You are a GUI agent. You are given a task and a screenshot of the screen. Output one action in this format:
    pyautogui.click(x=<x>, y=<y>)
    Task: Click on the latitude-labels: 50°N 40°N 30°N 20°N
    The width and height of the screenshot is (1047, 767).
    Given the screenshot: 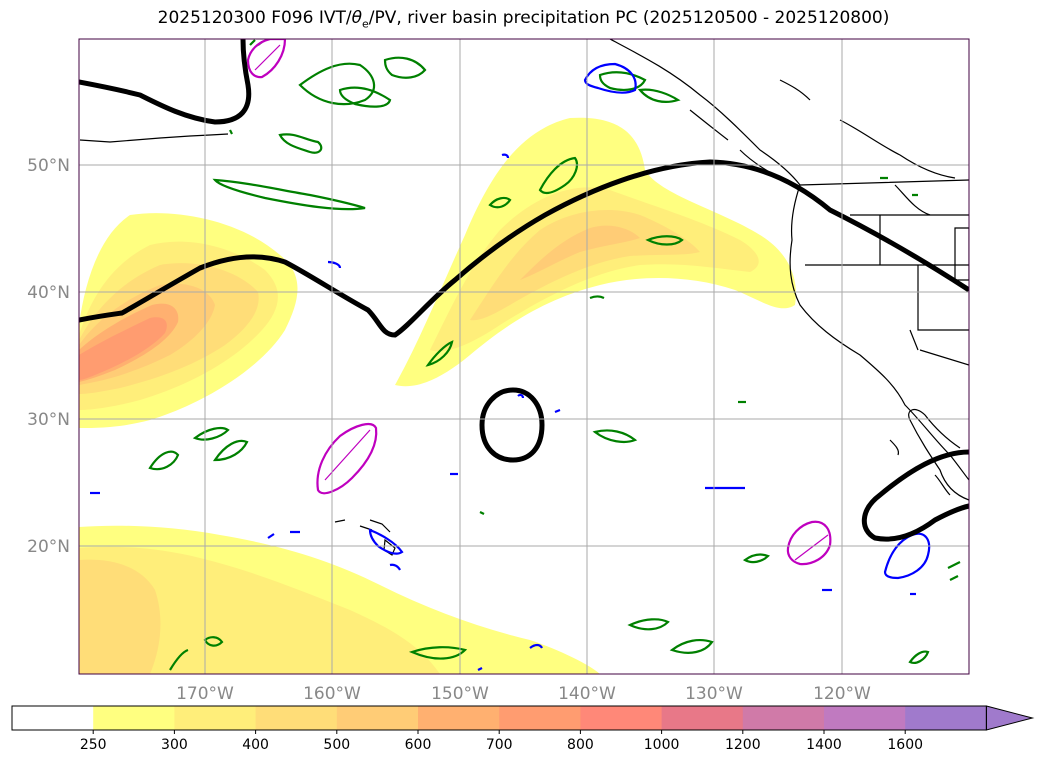 What is the action you would take?
    pyautogui.click(x=48, y=356)
    